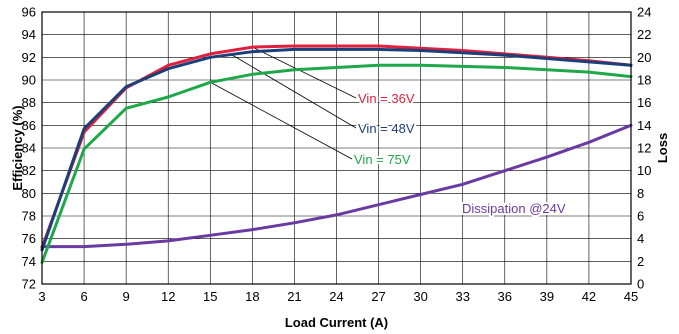 This screenshot has height=334, width=679. Describe the element at coordinates (29, 238) in the screenshot. I see `y-tick-label-2: 76` at that location.